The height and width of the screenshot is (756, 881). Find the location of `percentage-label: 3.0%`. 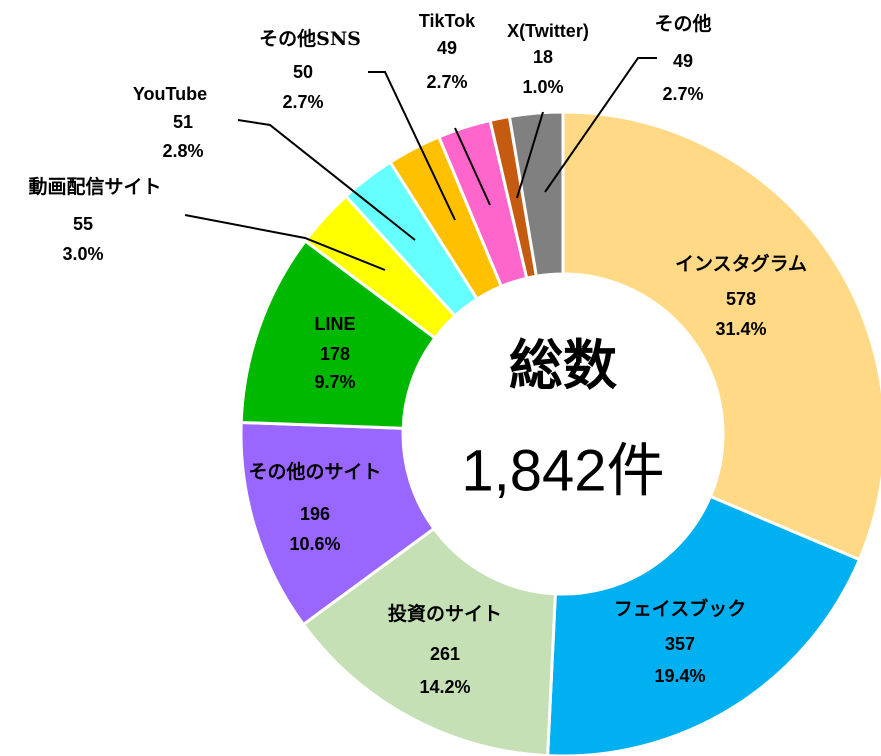

percentage-label: 3.0% is located at coordinates (82, 254).